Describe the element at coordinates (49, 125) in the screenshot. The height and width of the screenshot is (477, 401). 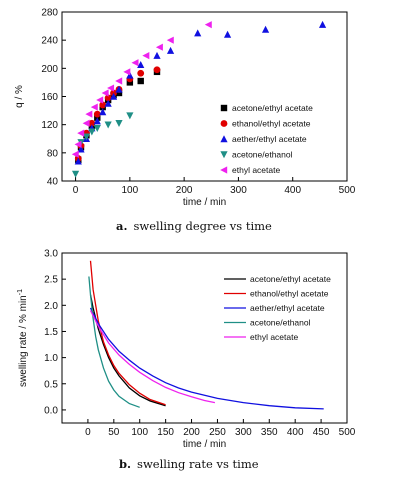
I see `y-tick-label: 120` at that location.